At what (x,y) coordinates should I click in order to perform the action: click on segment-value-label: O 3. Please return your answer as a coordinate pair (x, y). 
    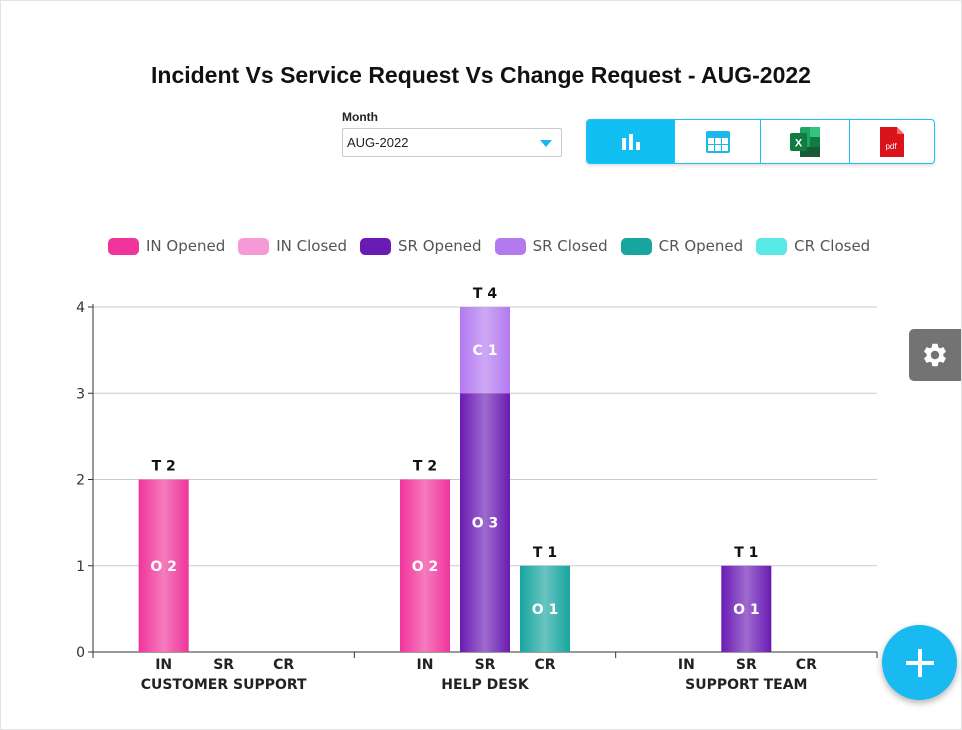
    Looking at the image, I should click on (485, 524).